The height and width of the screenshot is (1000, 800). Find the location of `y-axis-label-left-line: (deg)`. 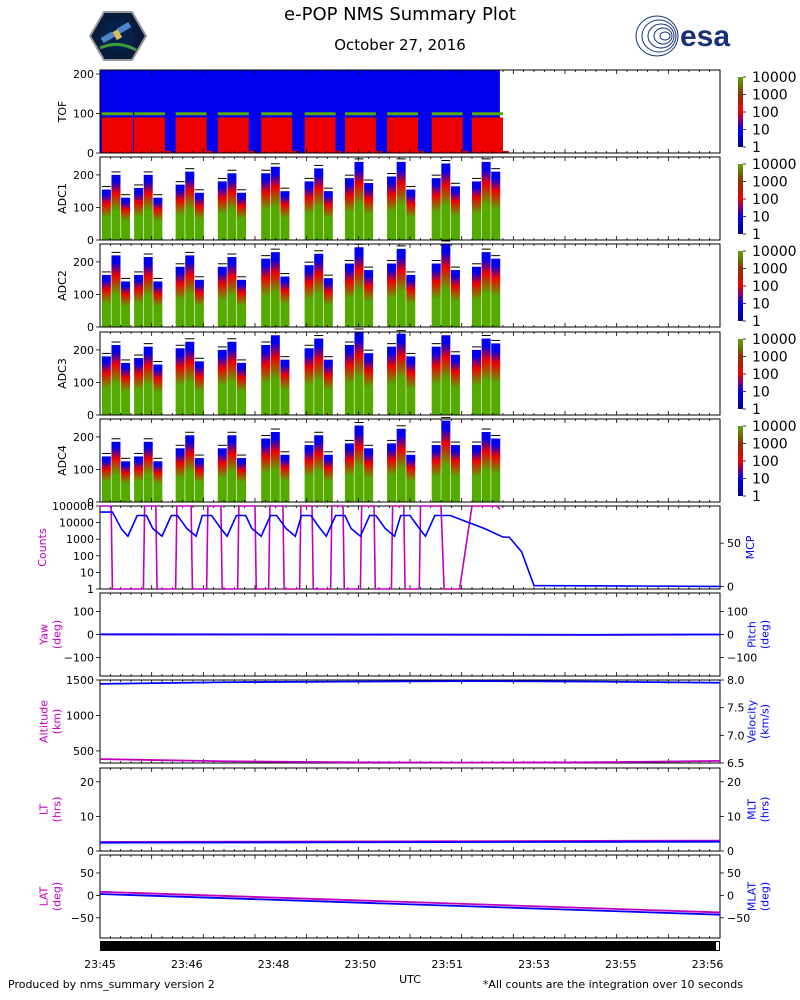

y-axis-label-left-line: (deg) is located at coordinates (57, 634).